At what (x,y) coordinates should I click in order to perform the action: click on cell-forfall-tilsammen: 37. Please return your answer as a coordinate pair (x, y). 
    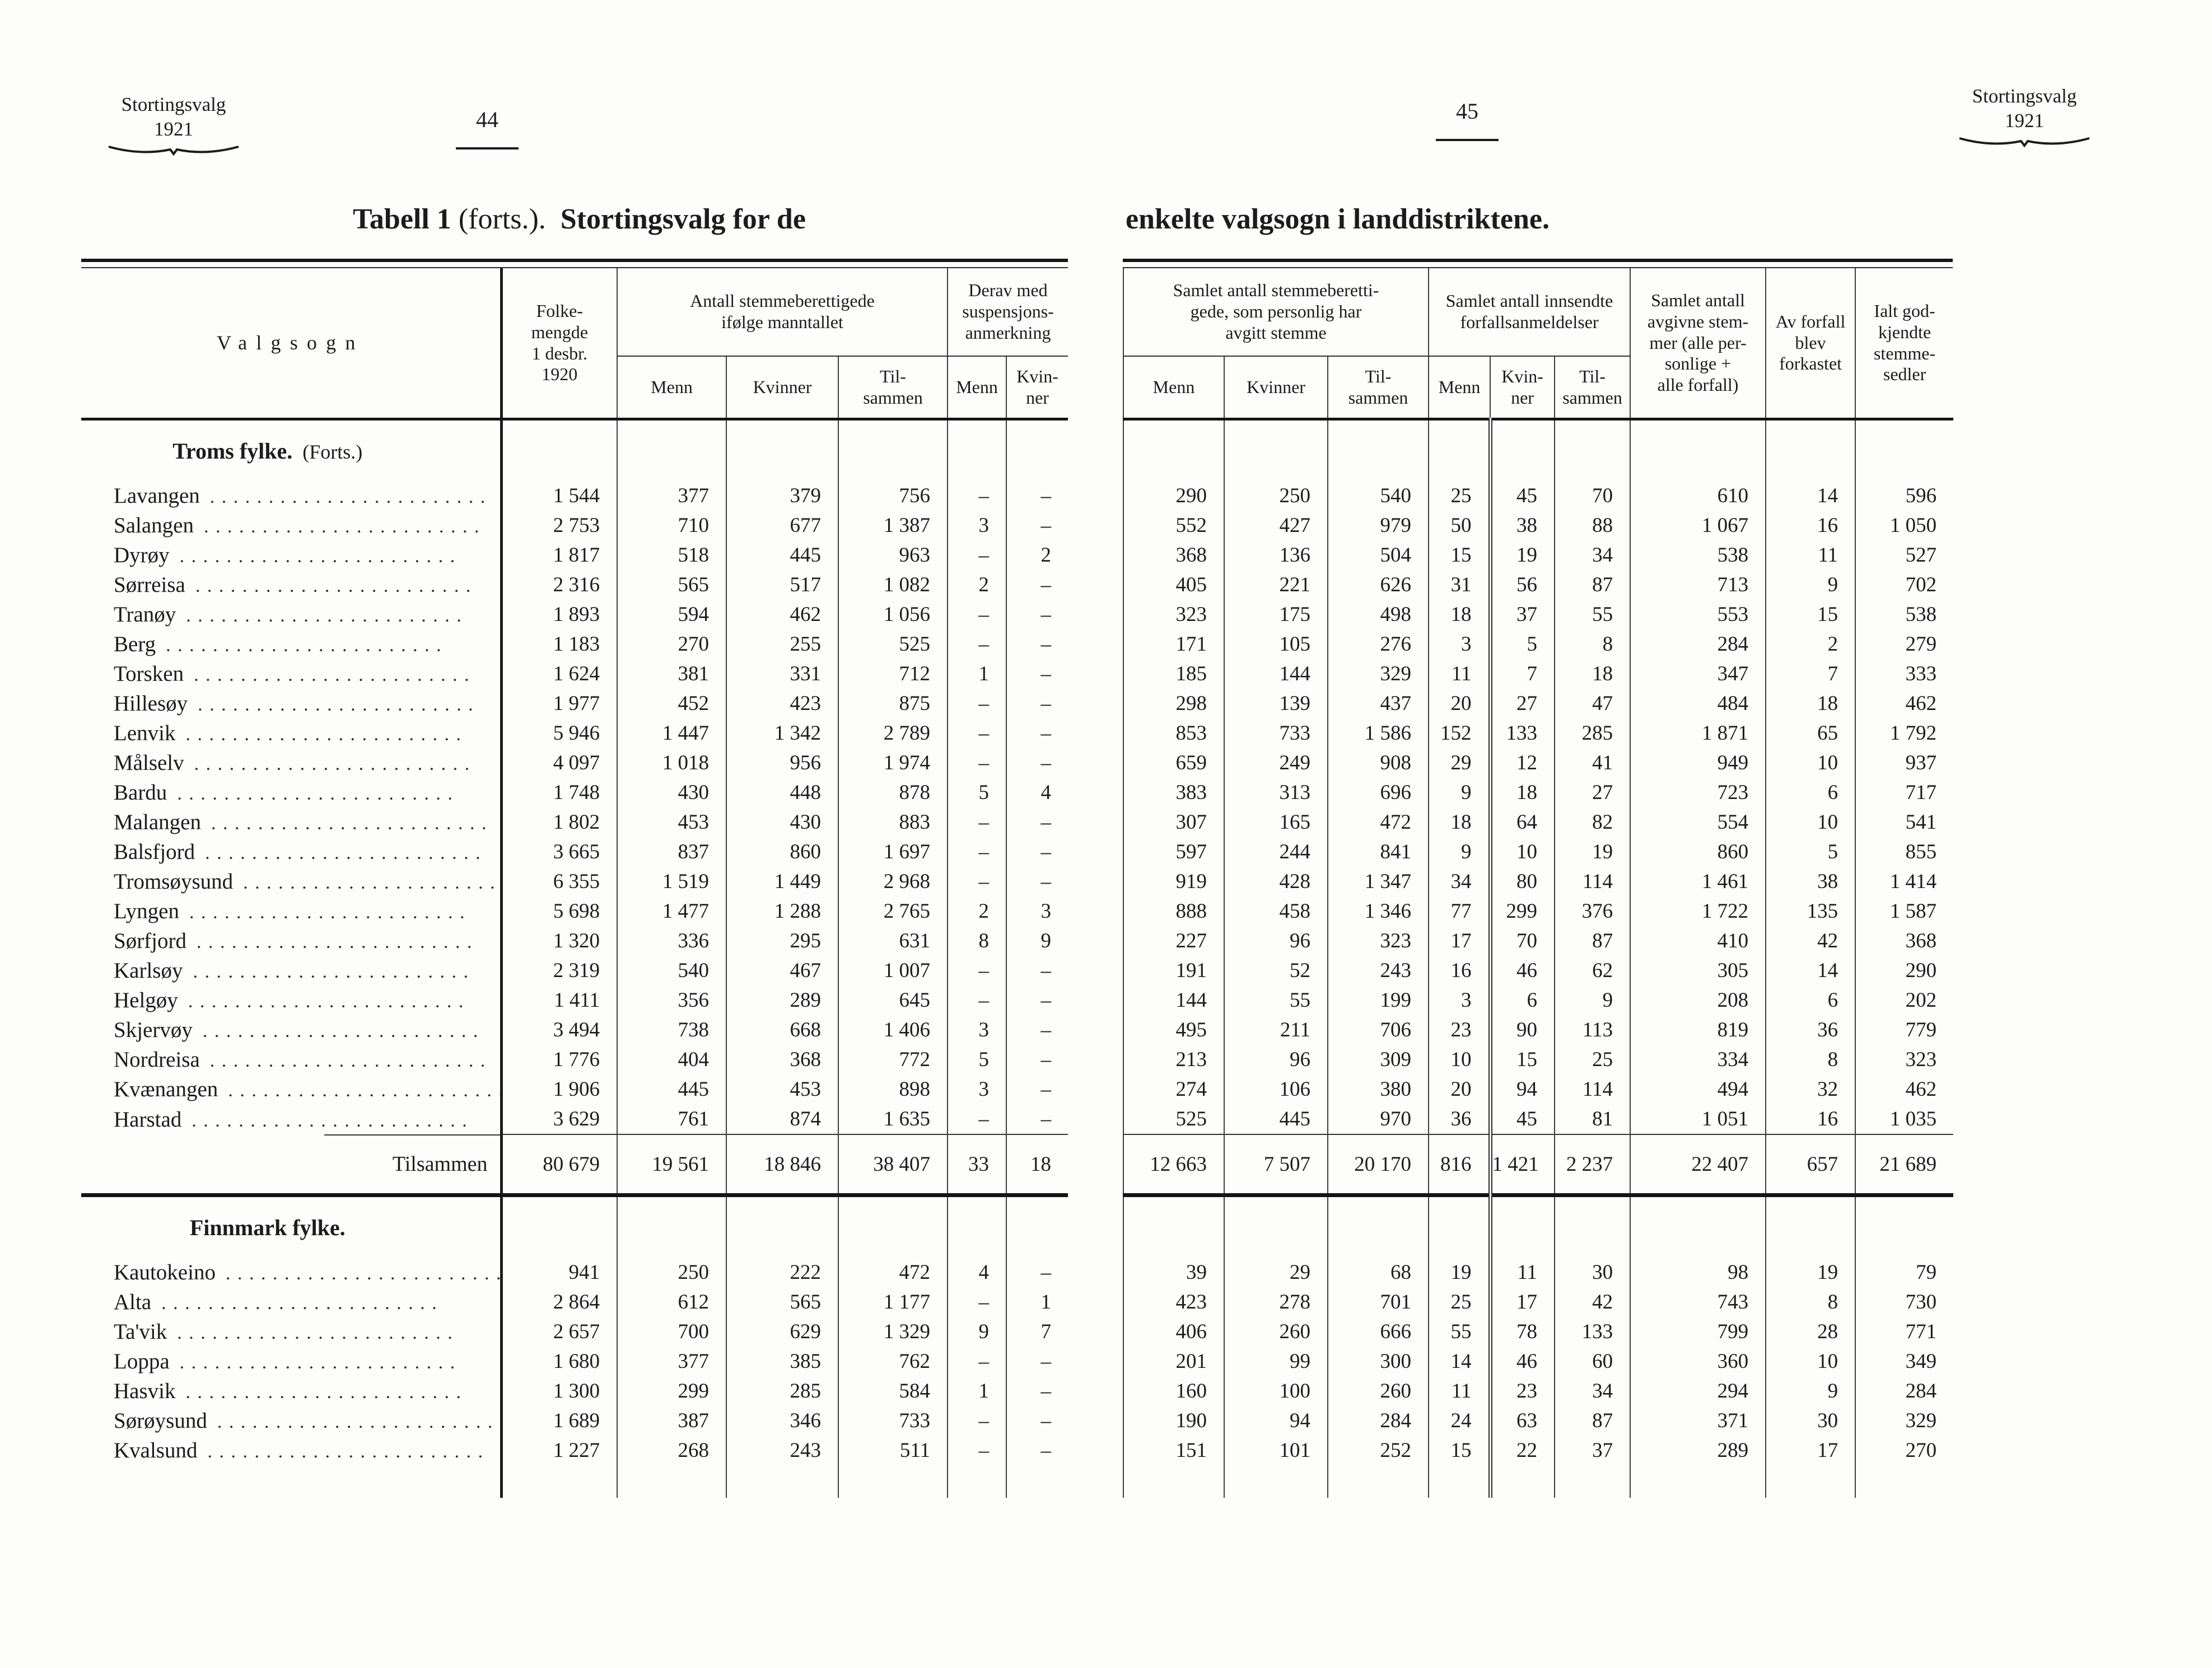
    Looking at the image, I should click on (1593, 1450).